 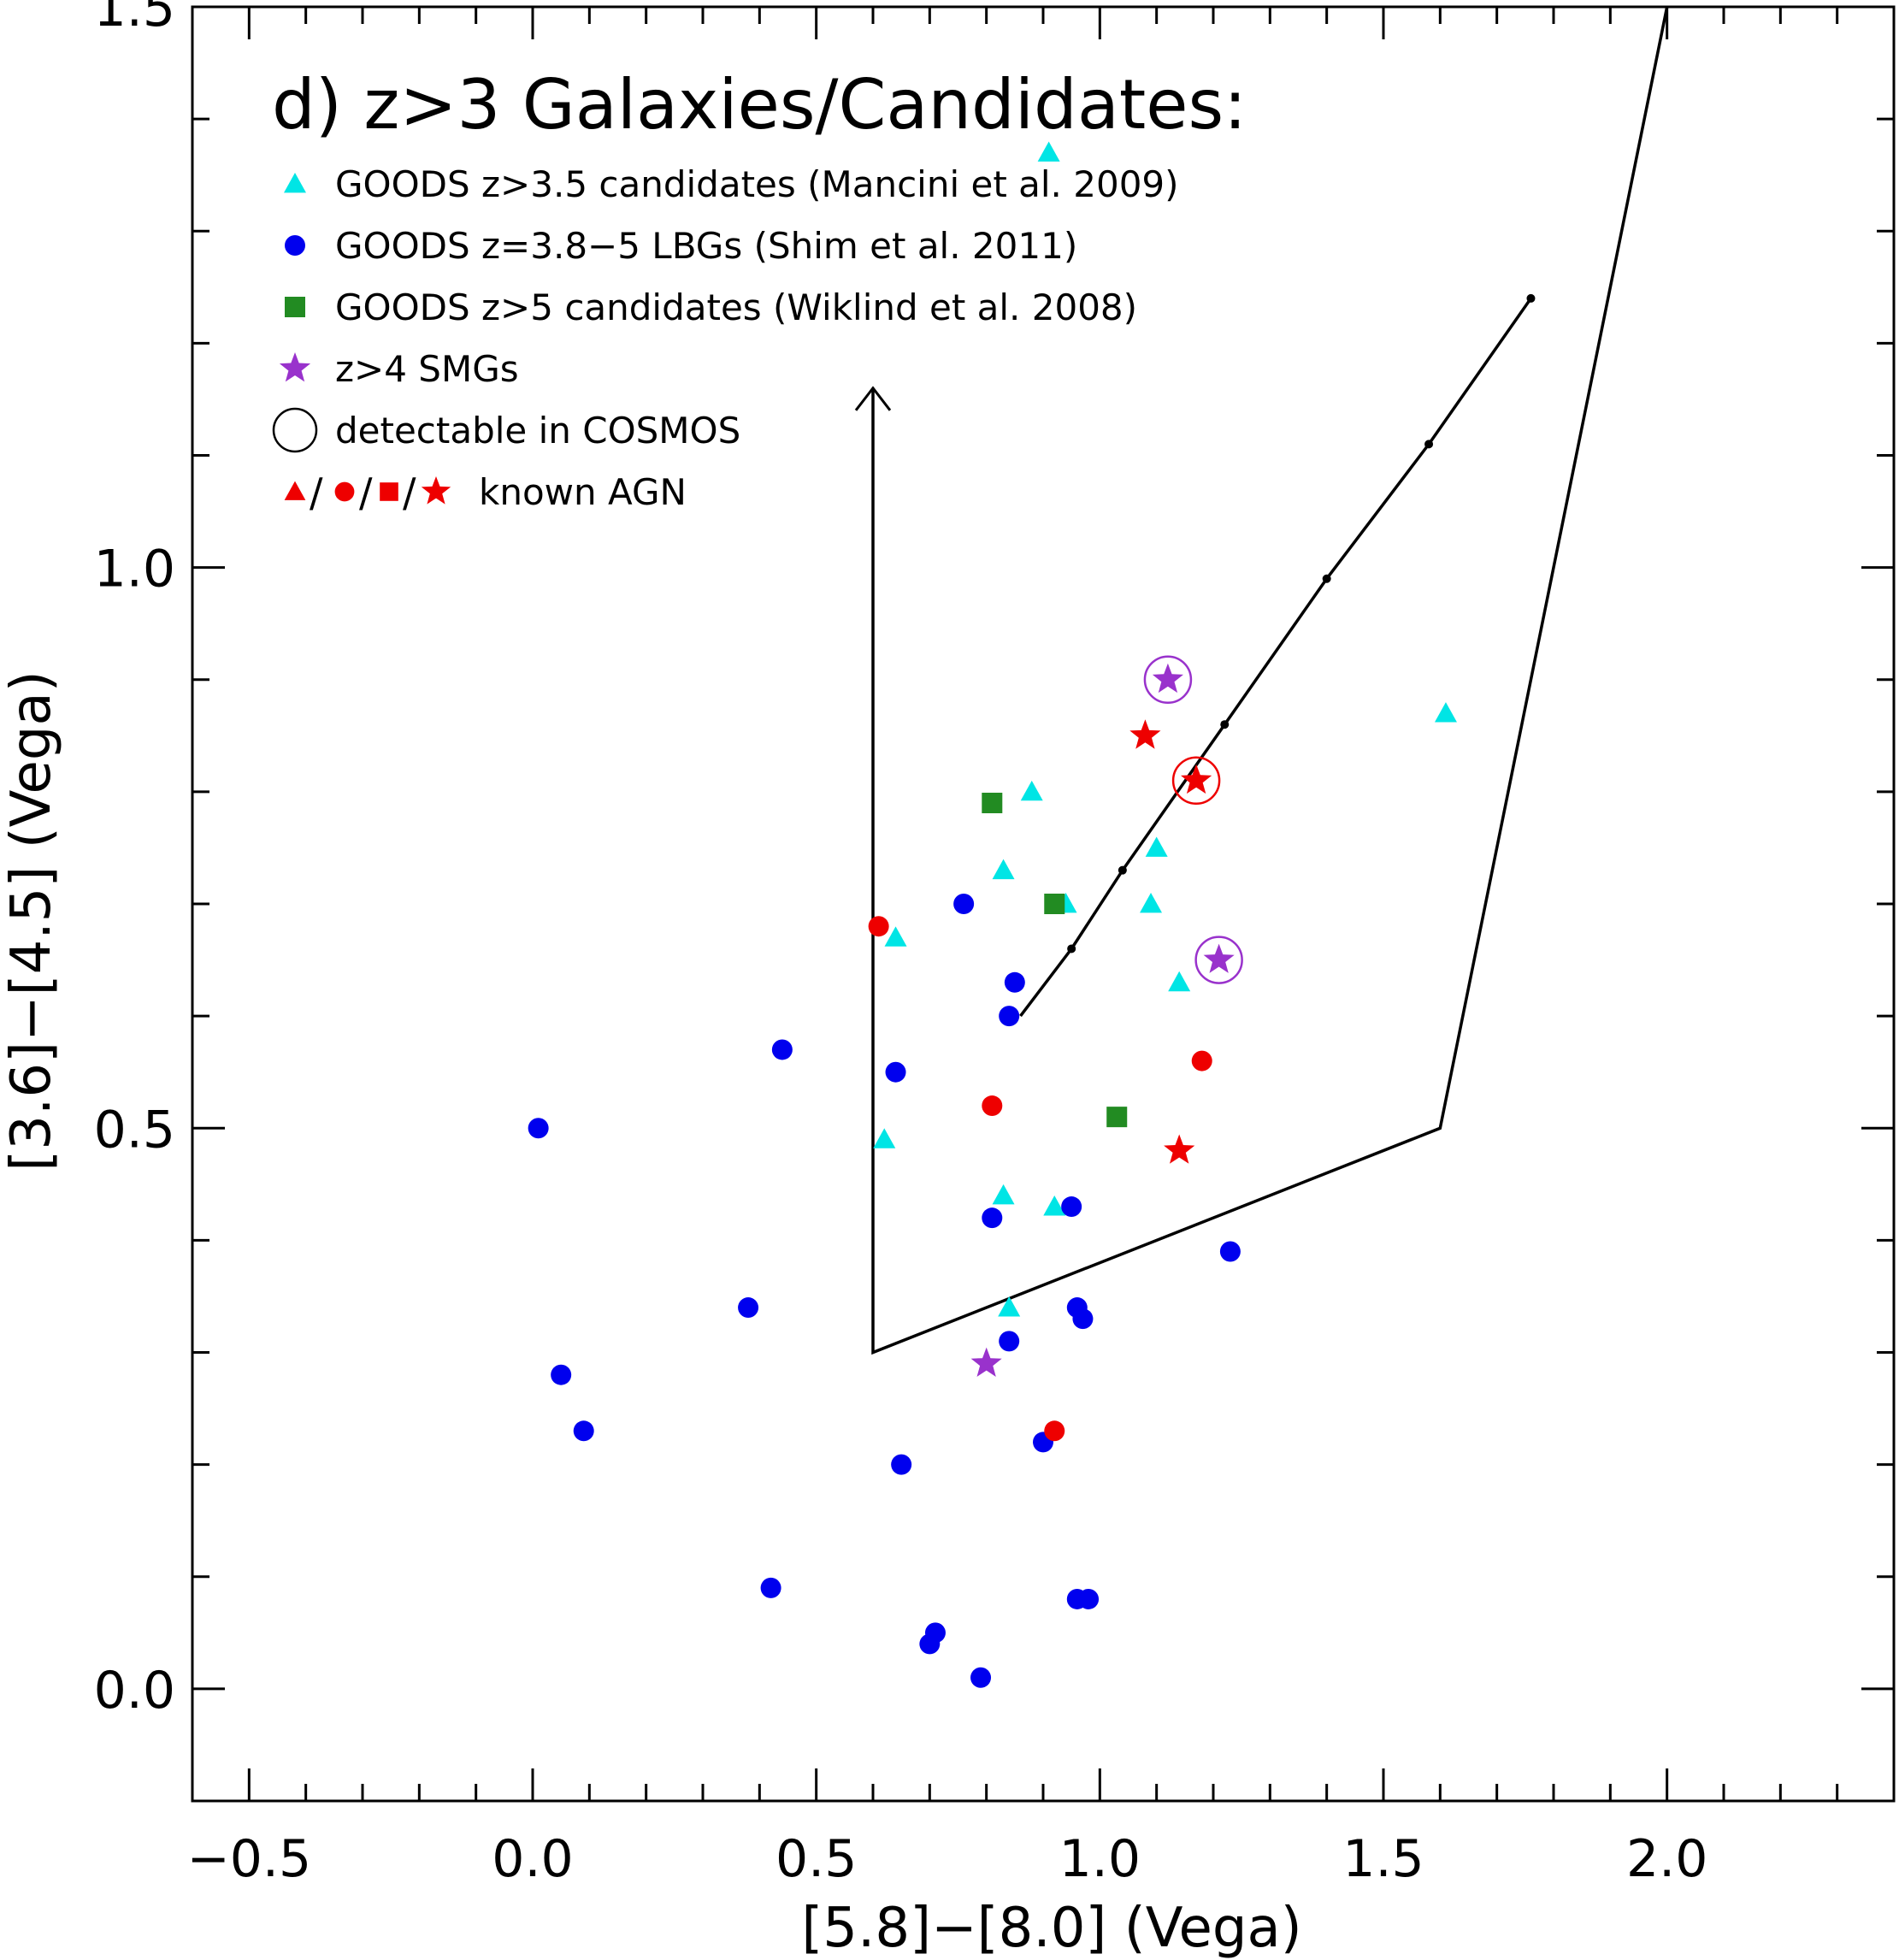 I want to click on legend-open-circle-icon, so click(x=295, y=430).